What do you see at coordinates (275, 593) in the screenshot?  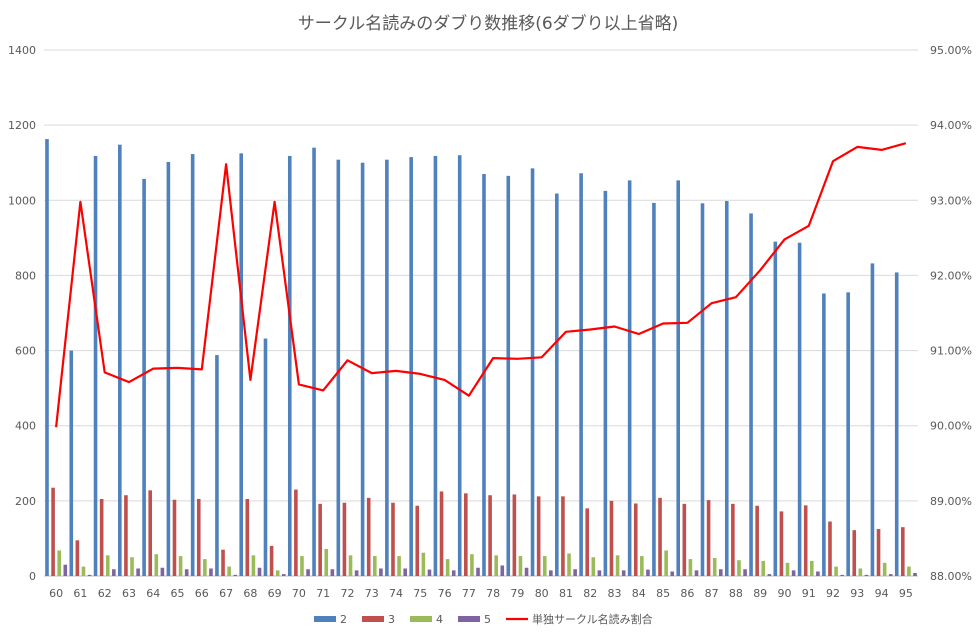 I see `x-tick-label: 69` at bounding box center [275, 593].